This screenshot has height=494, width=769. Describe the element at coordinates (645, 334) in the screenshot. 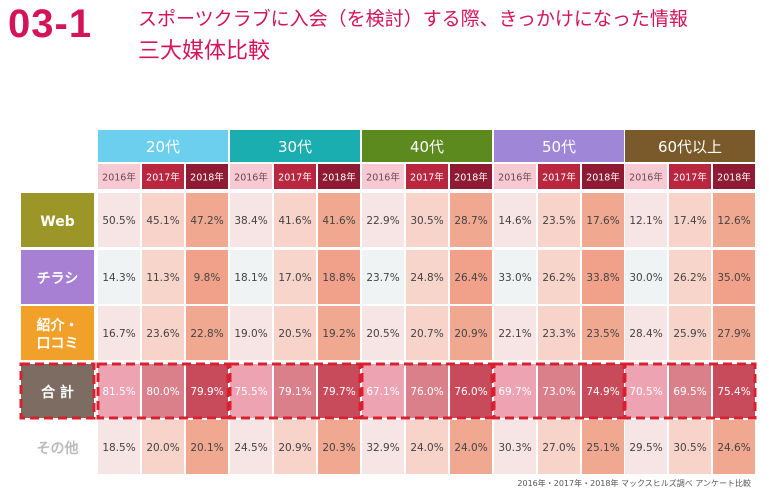

I see `table-cell-value: 28.4%` at that location.